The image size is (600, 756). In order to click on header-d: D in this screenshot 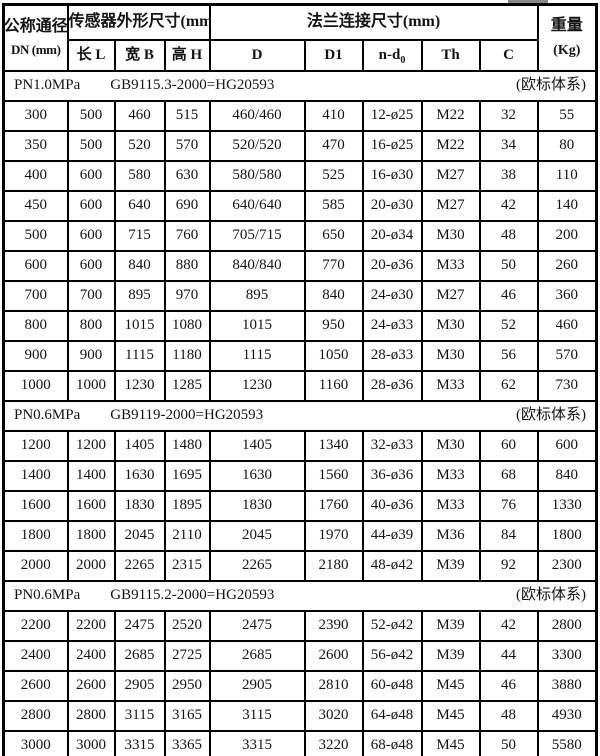, I will do `click(257, 55)`.